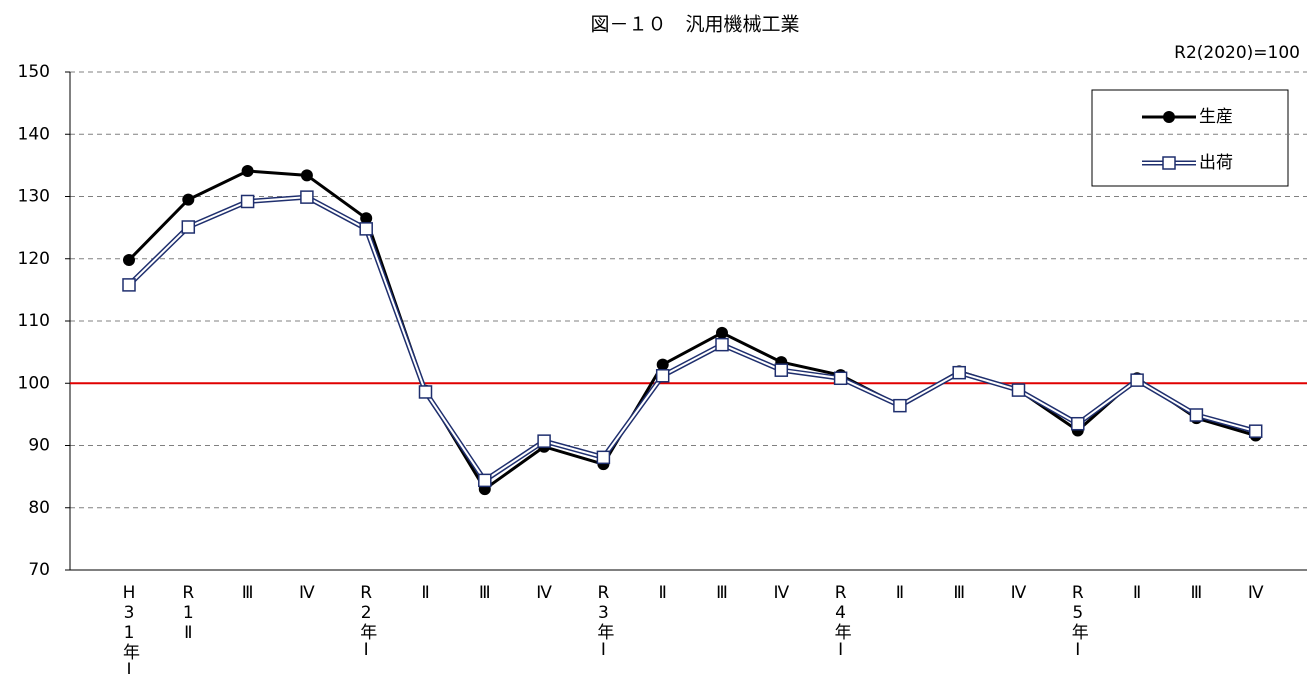  Describe the element at coordinates (34, 72) in the screenshot. I see `y-tick-label: 150` at that location.